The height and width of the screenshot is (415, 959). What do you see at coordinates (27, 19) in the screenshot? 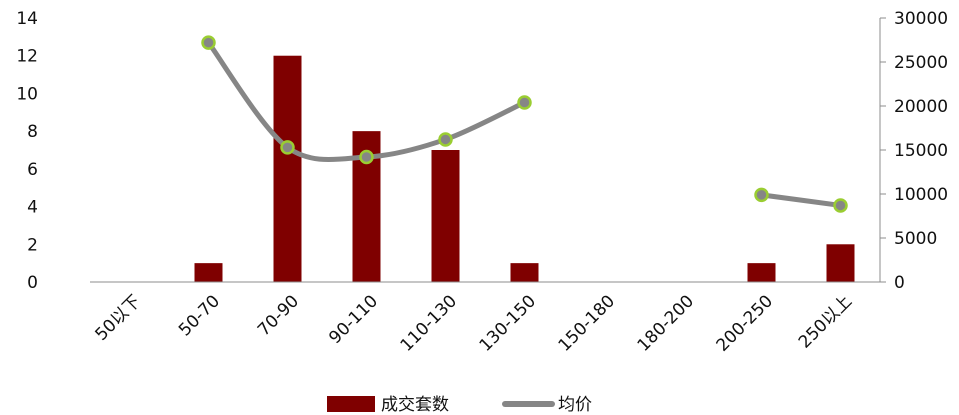
I see `left-y-tick-label: 14` at bounding box center [27, 19].